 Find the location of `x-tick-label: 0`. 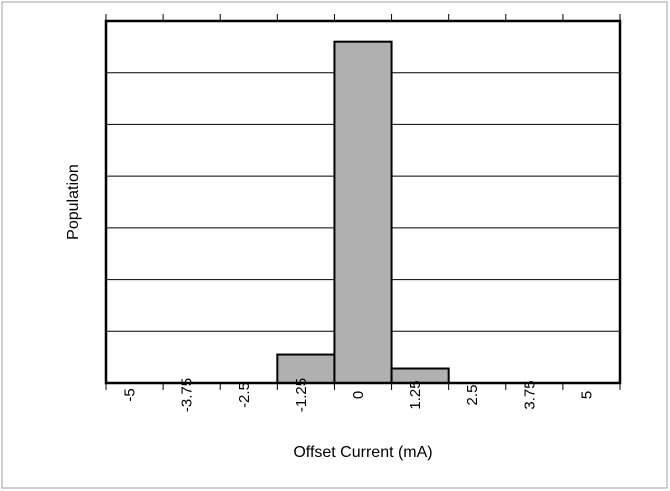

x-tick-label: 0 is located at coordinates (358, 395).